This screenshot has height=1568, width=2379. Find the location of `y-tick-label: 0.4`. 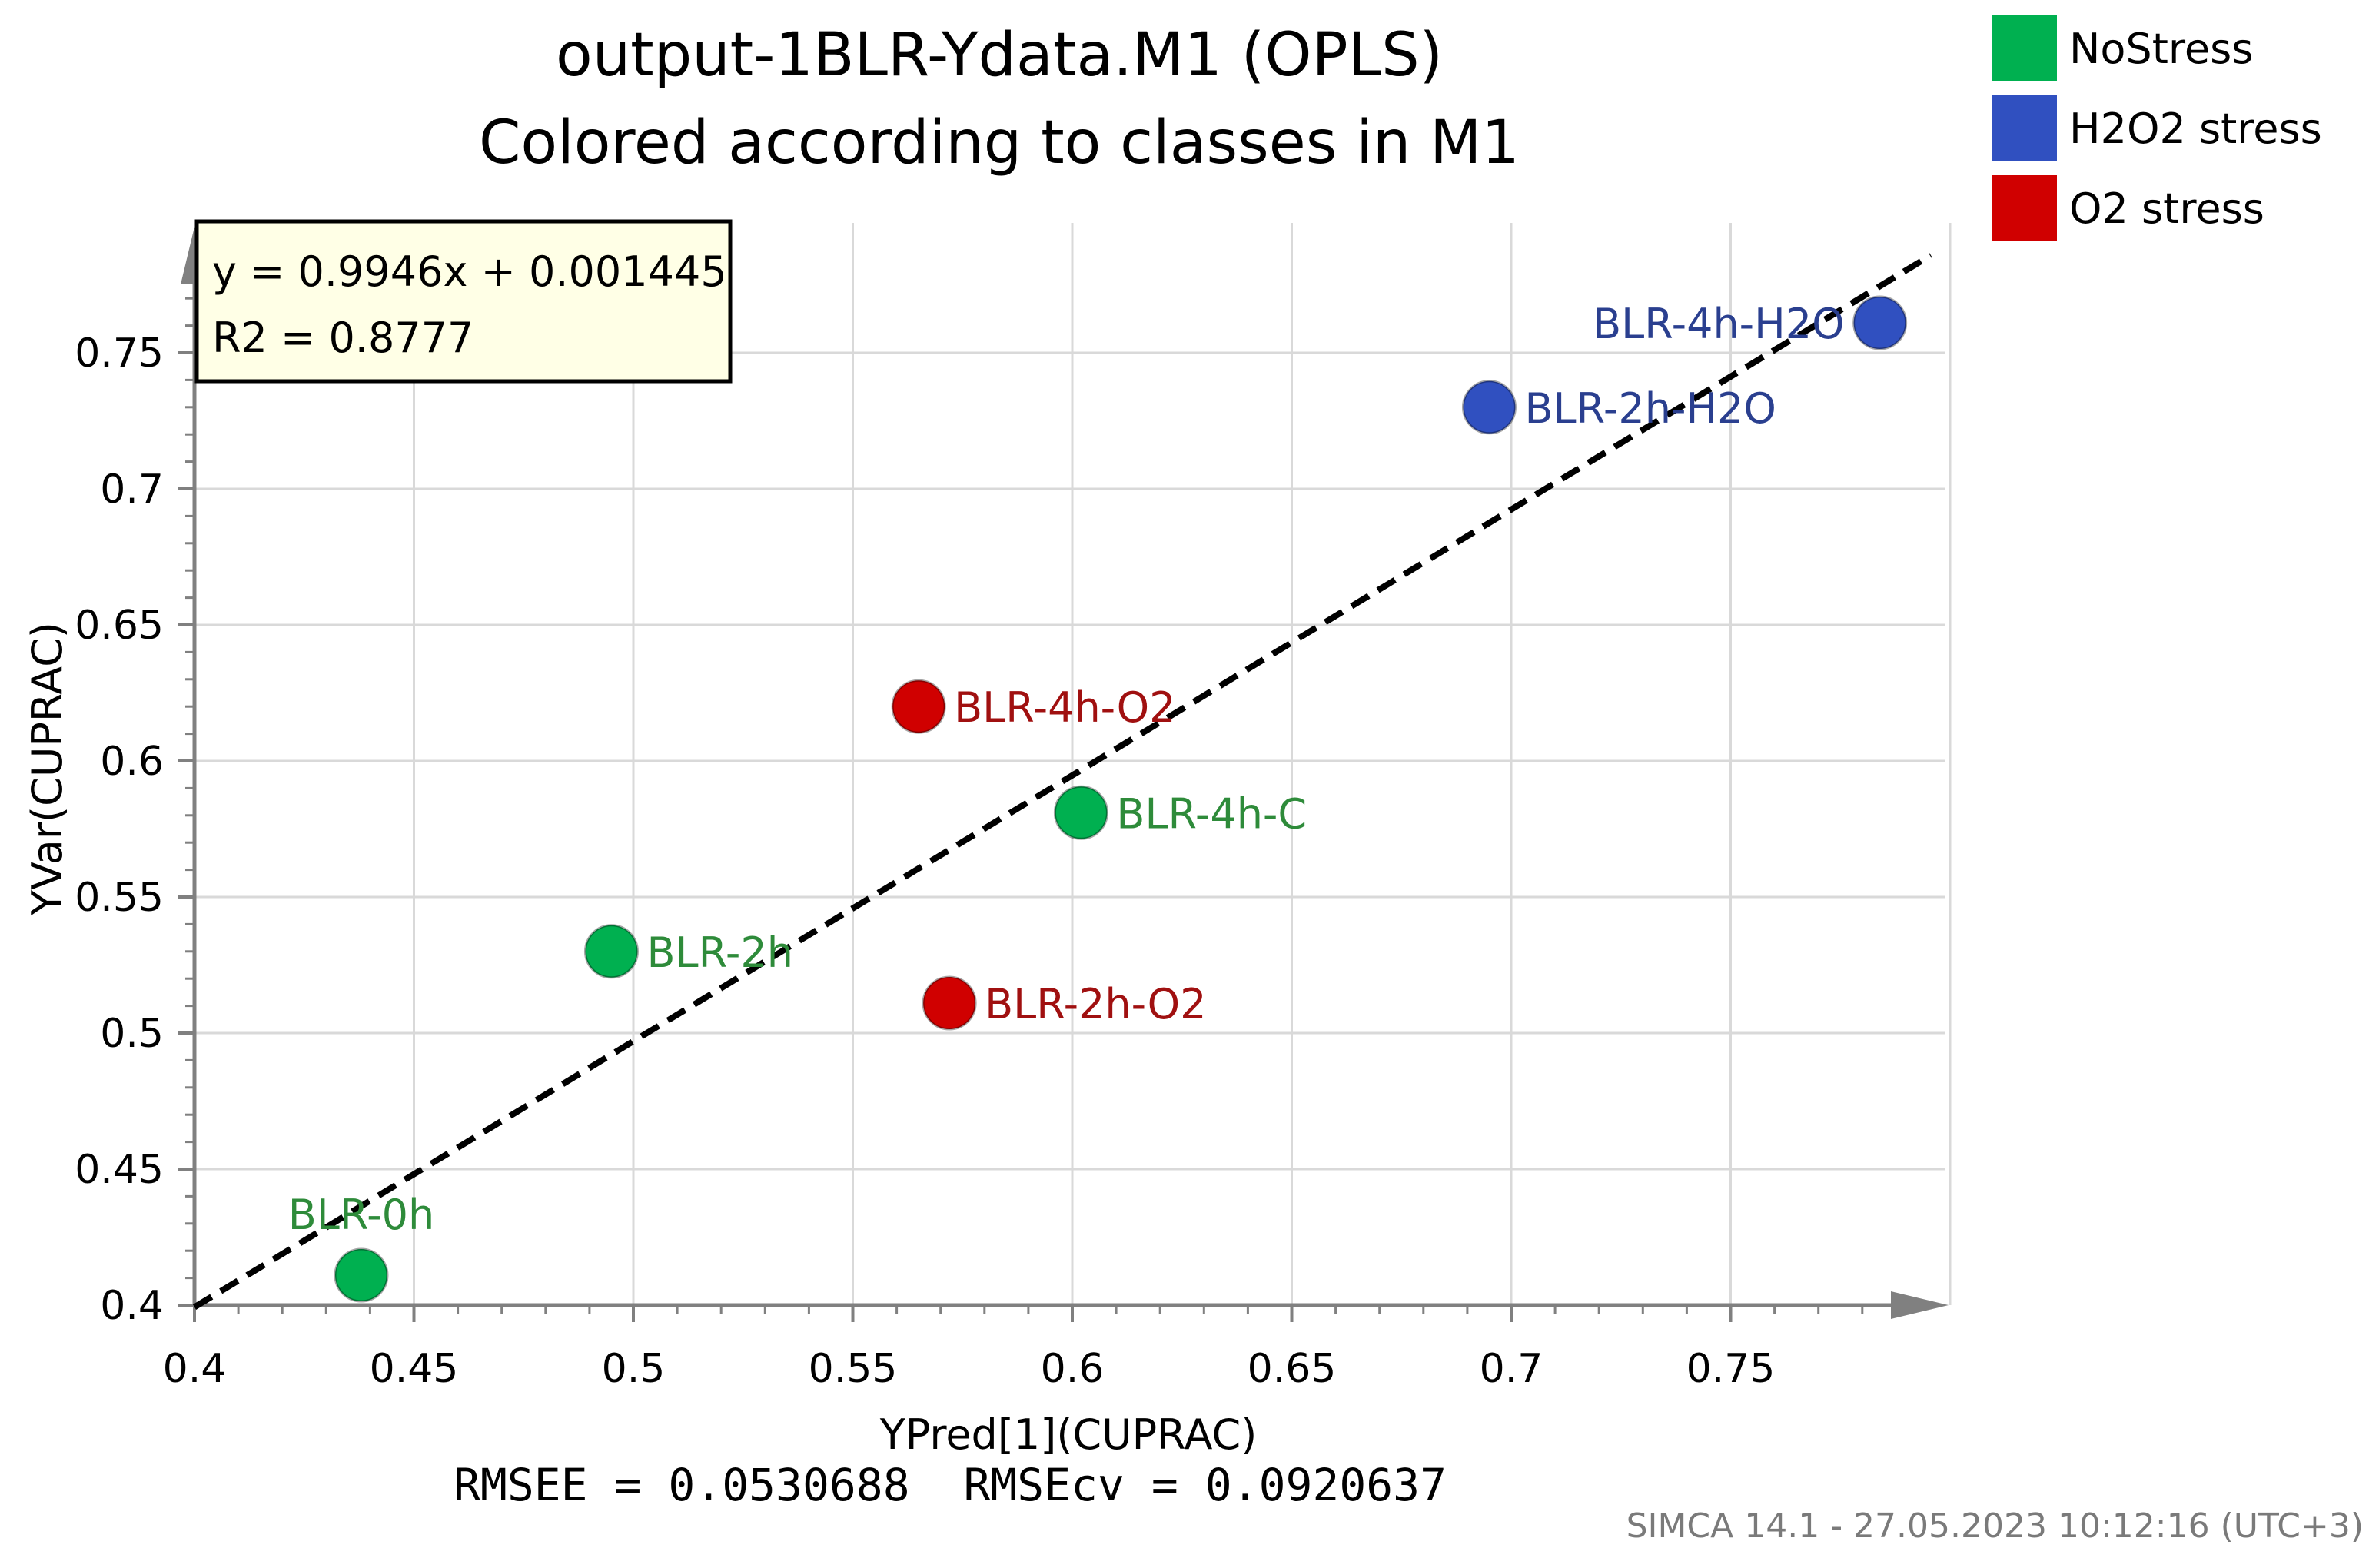

y-tick-label: 0.4 is located at coordinates (132, 1306).